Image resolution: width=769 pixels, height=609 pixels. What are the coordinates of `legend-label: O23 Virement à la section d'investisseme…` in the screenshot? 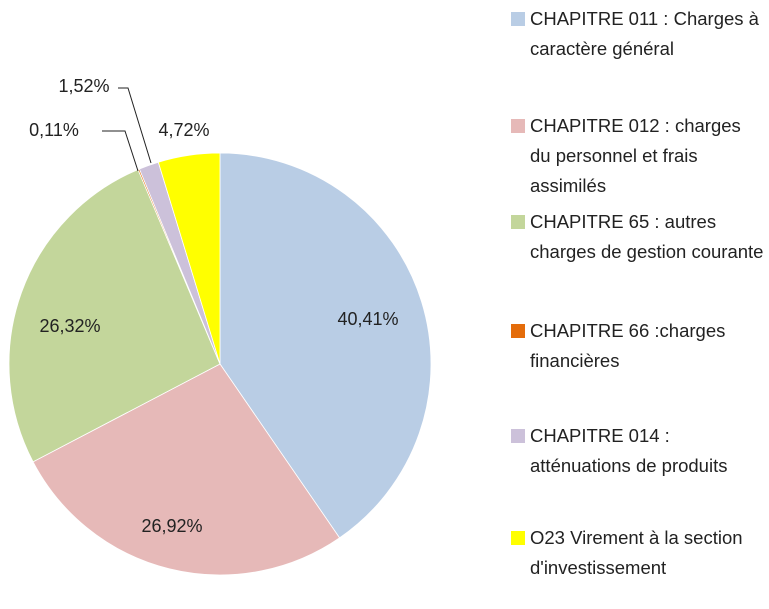 It's located at (636, 552).